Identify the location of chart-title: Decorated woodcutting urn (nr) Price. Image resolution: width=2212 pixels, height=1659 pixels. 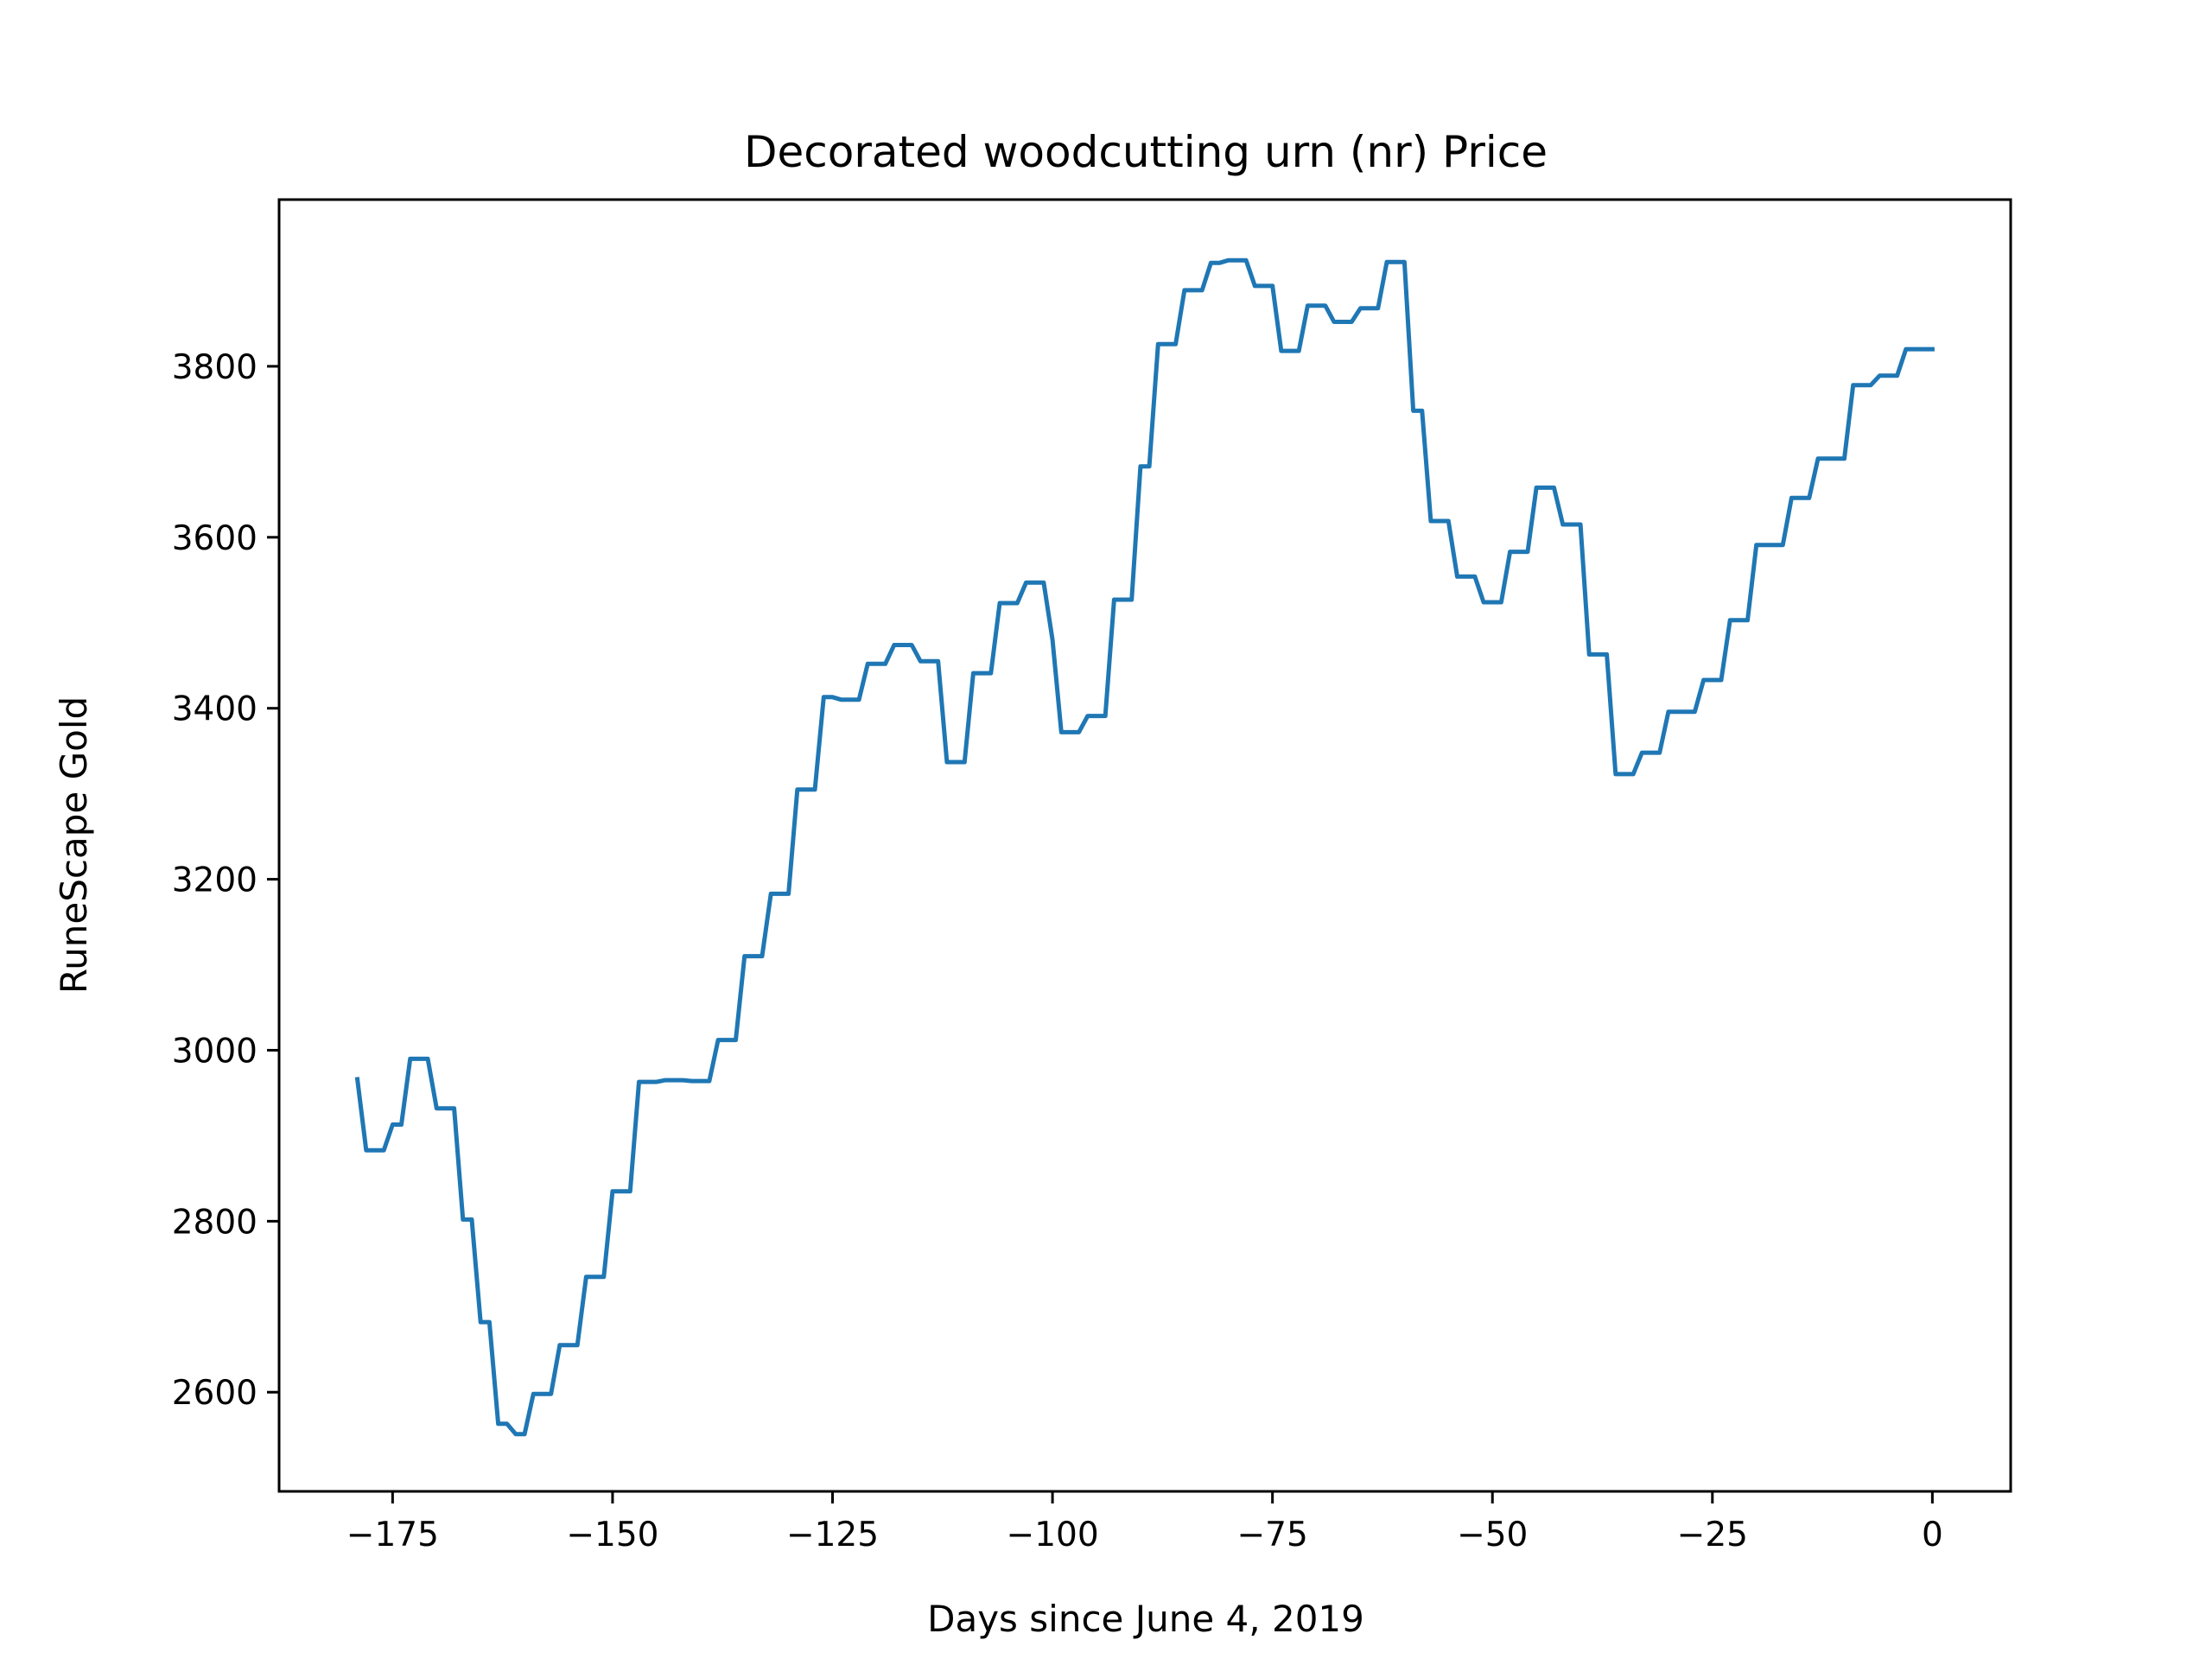
(1146, 152).